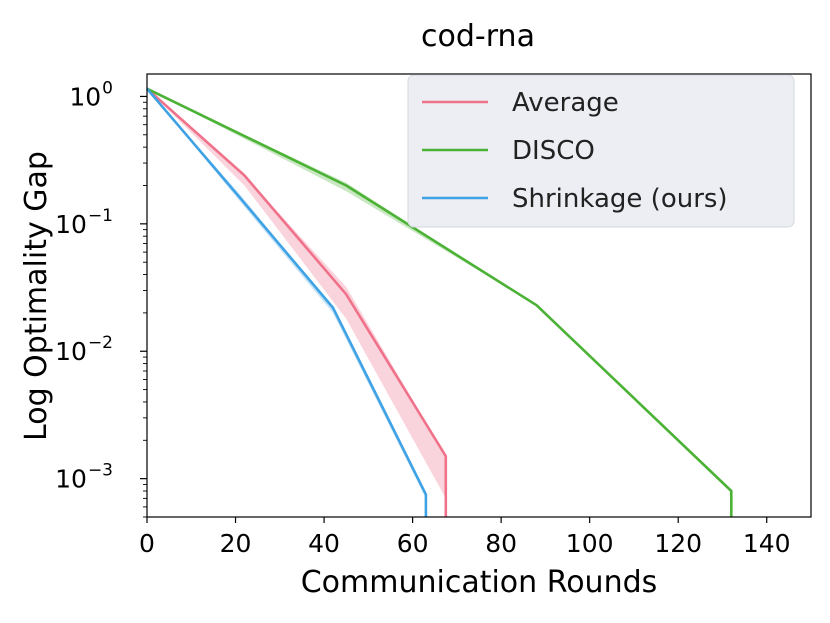 The image size is (830, 623). Describe the element at coordinates (478, 36) in the screenshot. I see `chart-title: cod-rna` at that location.